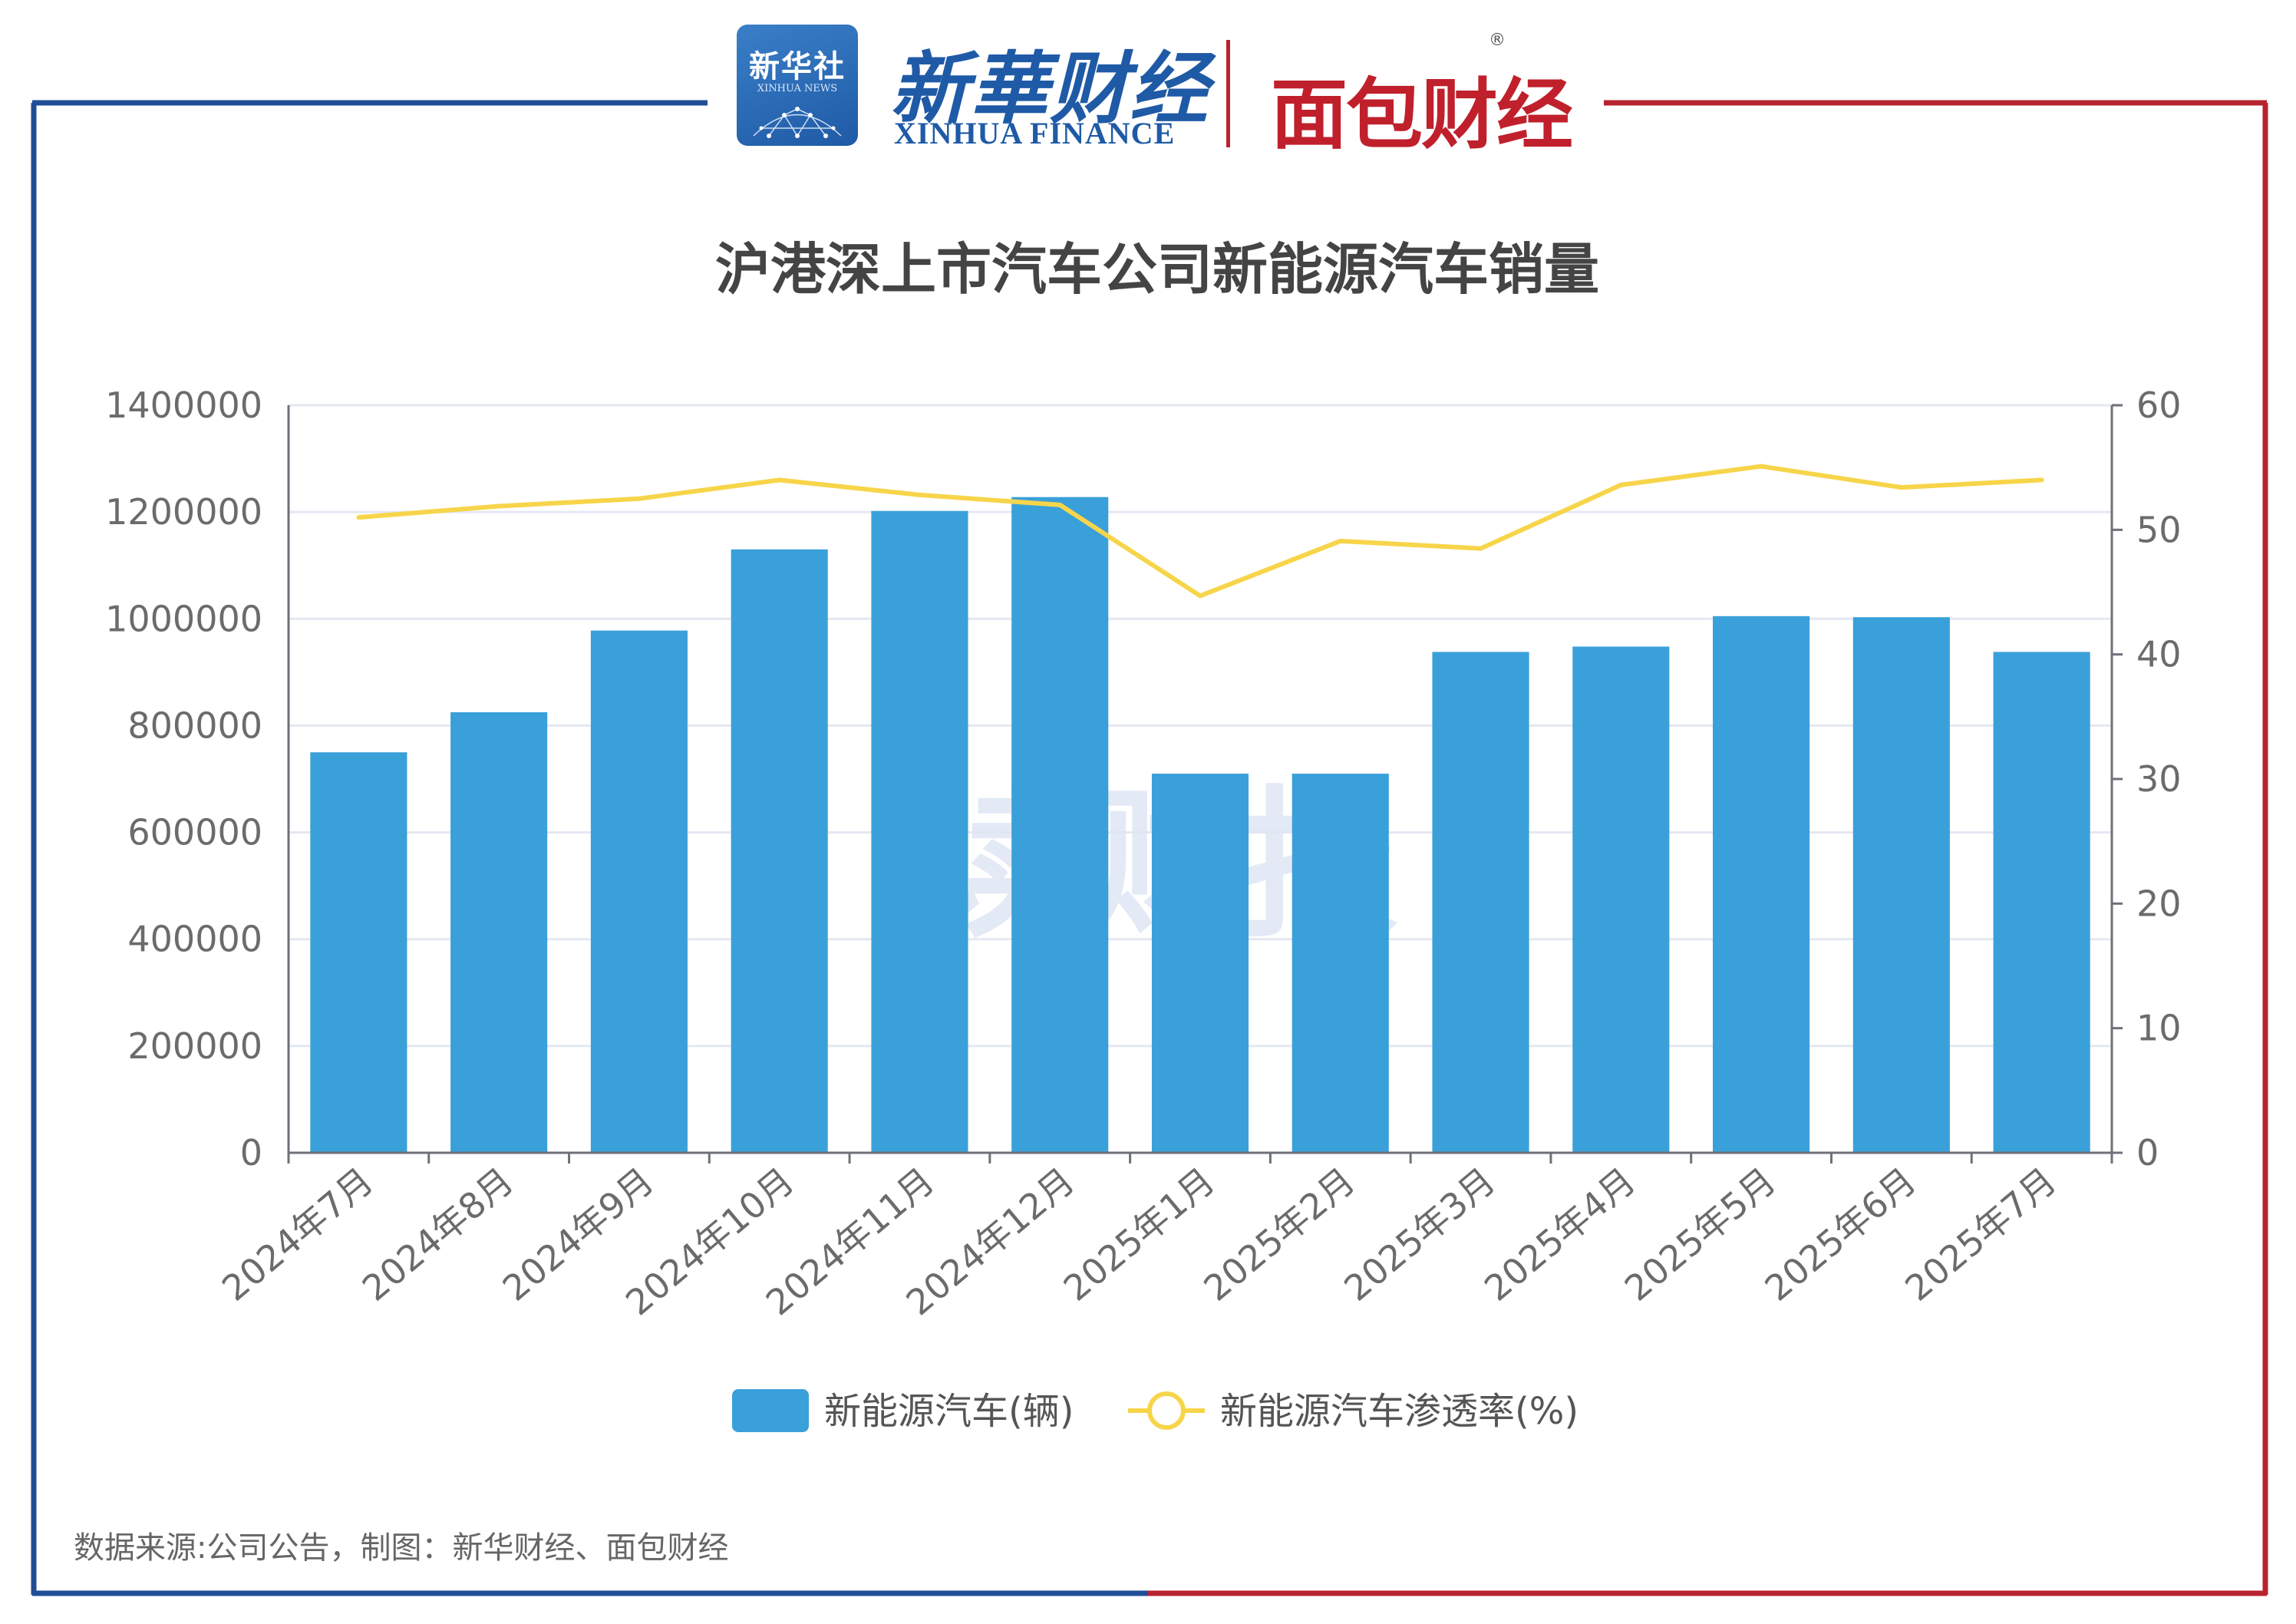  I want to click on source-footnote: 数据来源:公司公告，制图：新华财经、面包财经, so click(401, 1548).